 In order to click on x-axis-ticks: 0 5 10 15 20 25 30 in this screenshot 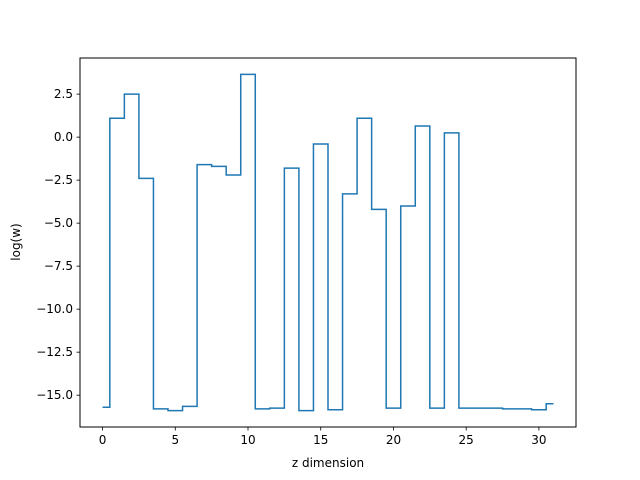, I will do `click(323, 437)`.